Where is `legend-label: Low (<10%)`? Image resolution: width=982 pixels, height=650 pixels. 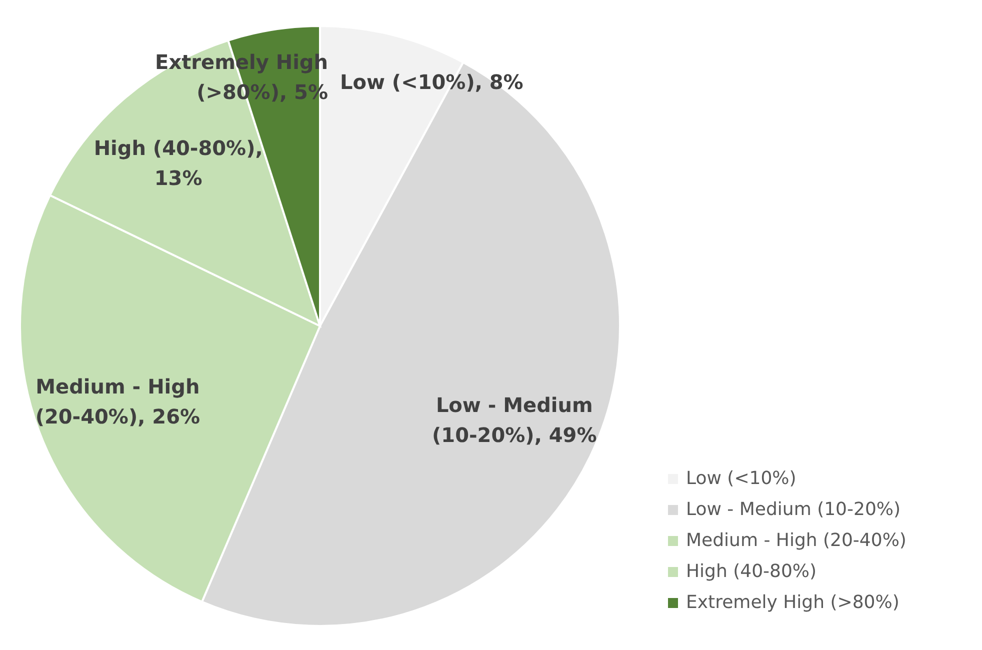 legend-label: Low (<10%) is located at coordinates (741, 479).